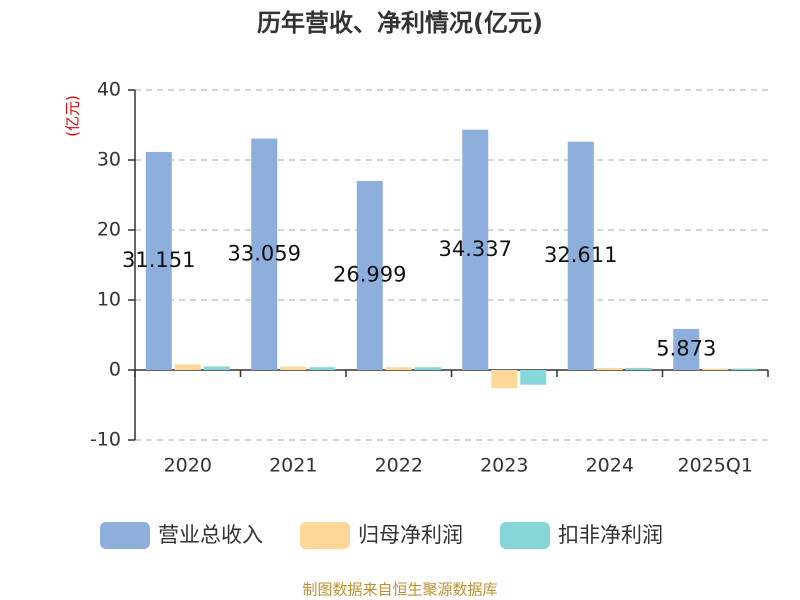 The height and width of the screenshot is (600, 800). Describe the element at coordinates (115, 370) in the screenshot. I see `y-tick-label: 0` at that location.